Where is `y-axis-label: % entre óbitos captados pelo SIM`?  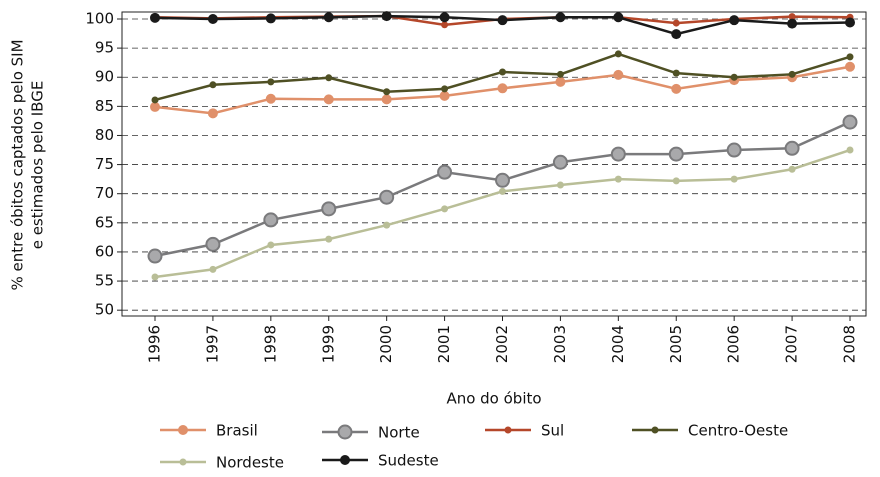
y-axis-label: % entre óbitos captados pelo SIM is located at coordinates (18, 164).